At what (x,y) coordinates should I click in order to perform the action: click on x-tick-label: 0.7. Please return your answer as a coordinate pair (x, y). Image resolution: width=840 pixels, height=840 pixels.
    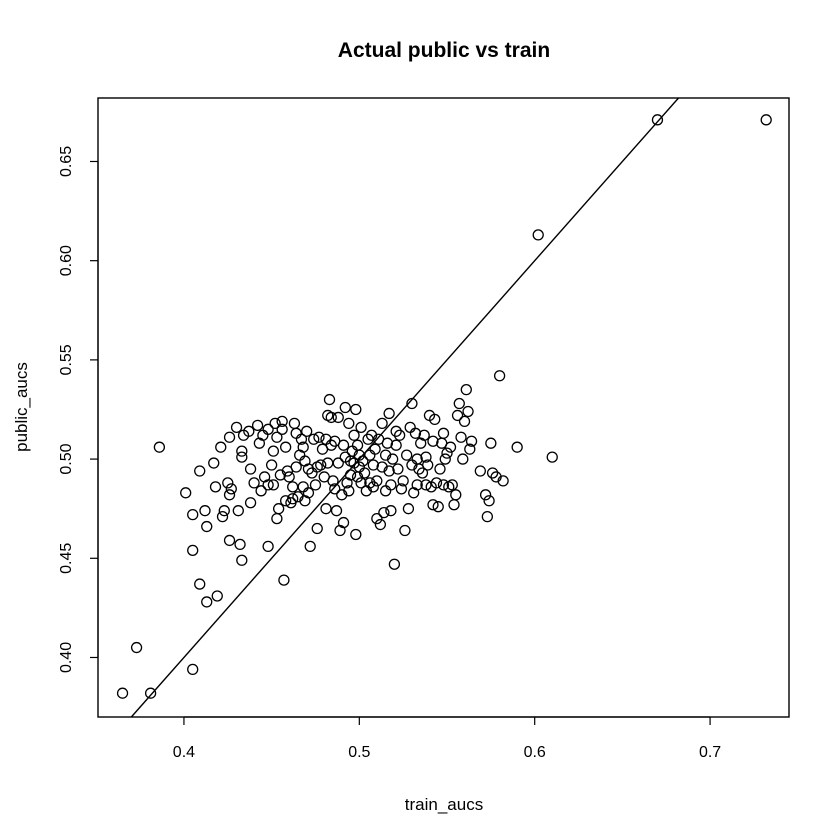
    Looking at the image, I should click on (710, 752).